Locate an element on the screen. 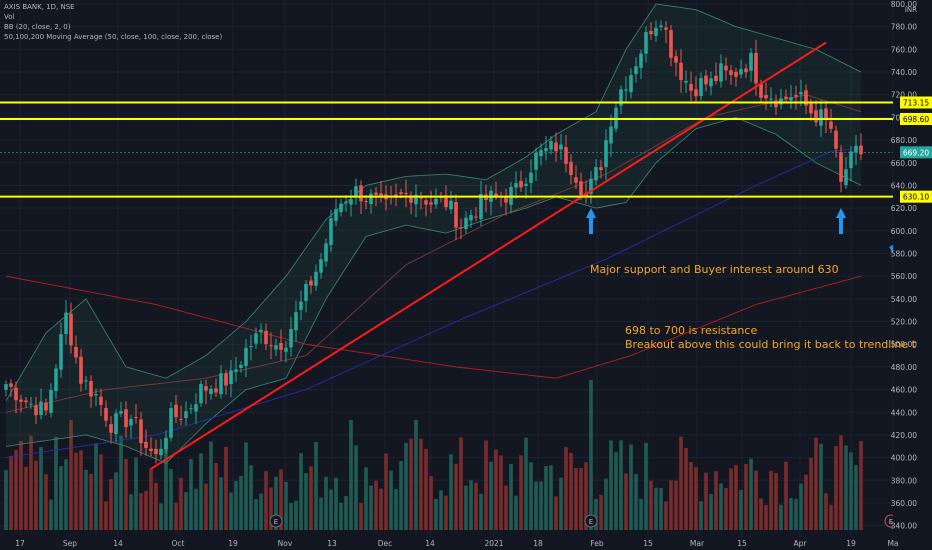 The width and height of the screenshot is (932, 550). symbol-title: AXIS BANK, 1D, NSE is located at coordinates (39, 7).